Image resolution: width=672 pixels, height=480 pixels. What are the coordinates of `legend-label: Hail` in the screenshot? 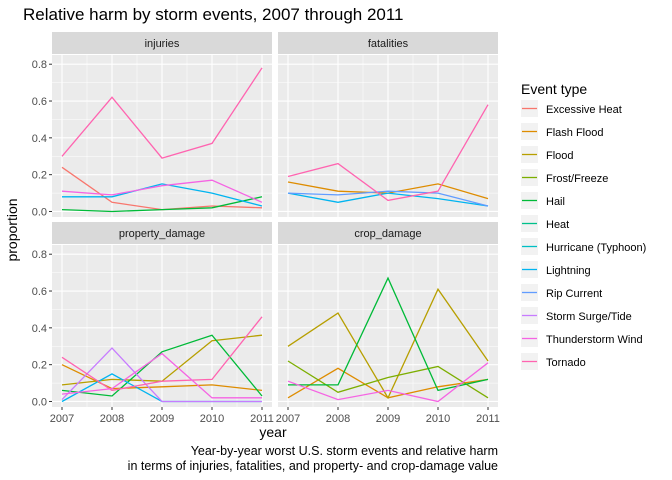 It's located at (555, 202).